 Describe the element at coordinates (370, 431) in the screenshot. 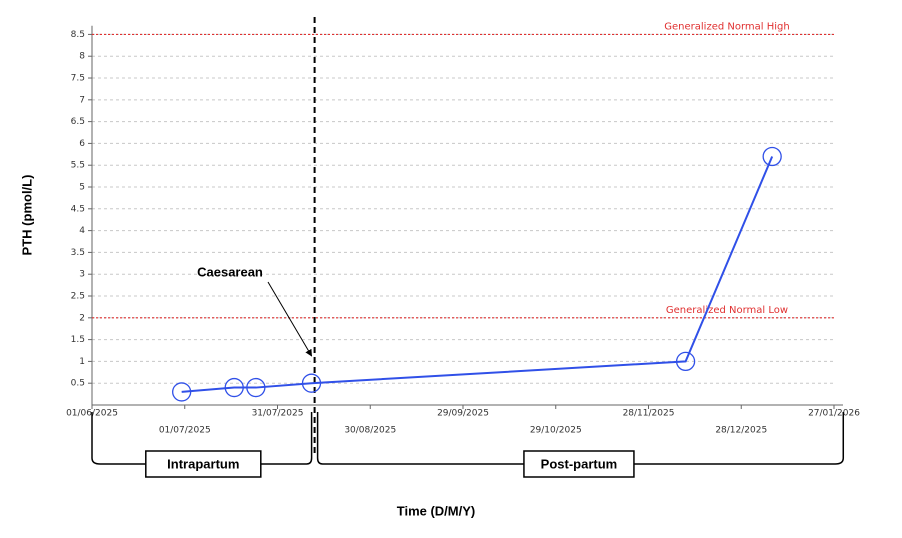

I see `x-tick-label: 30/08/2025` at that location.